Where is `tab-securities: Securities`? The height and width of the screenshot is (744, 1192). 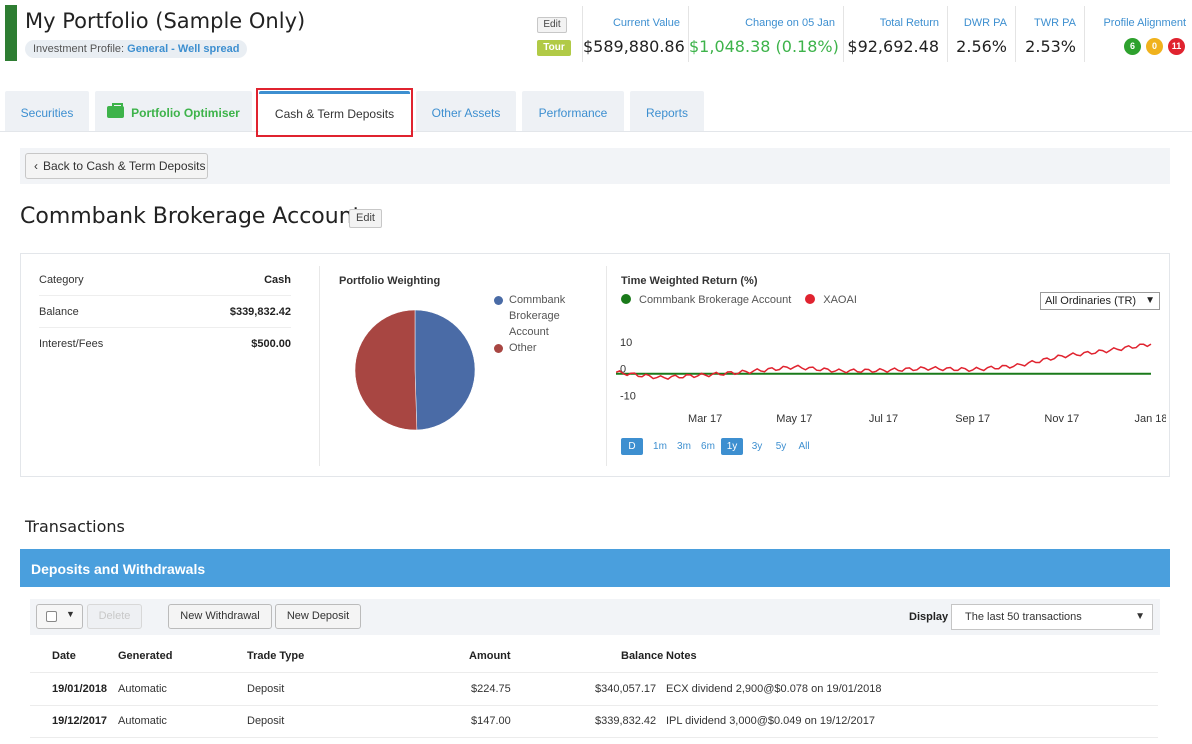 tab-securities: Securities is located at coordinates (47, 111).